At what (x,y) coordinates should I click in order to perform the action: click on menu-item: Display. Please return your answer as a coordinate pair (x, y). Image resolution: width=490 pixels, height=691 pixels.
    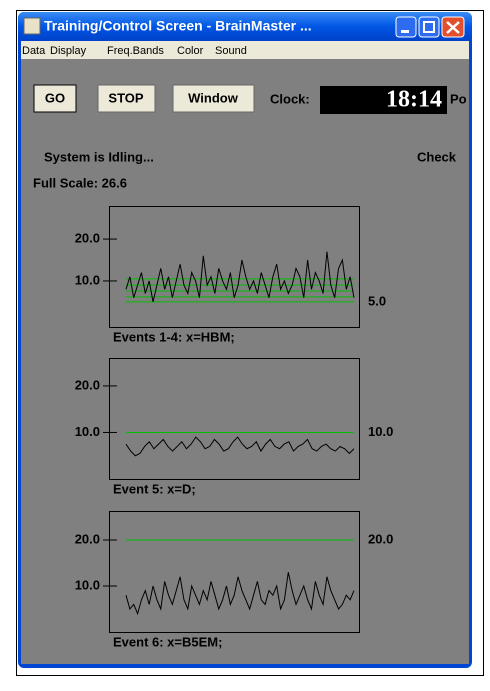
    Looking at the image, I should click on (68, 51).